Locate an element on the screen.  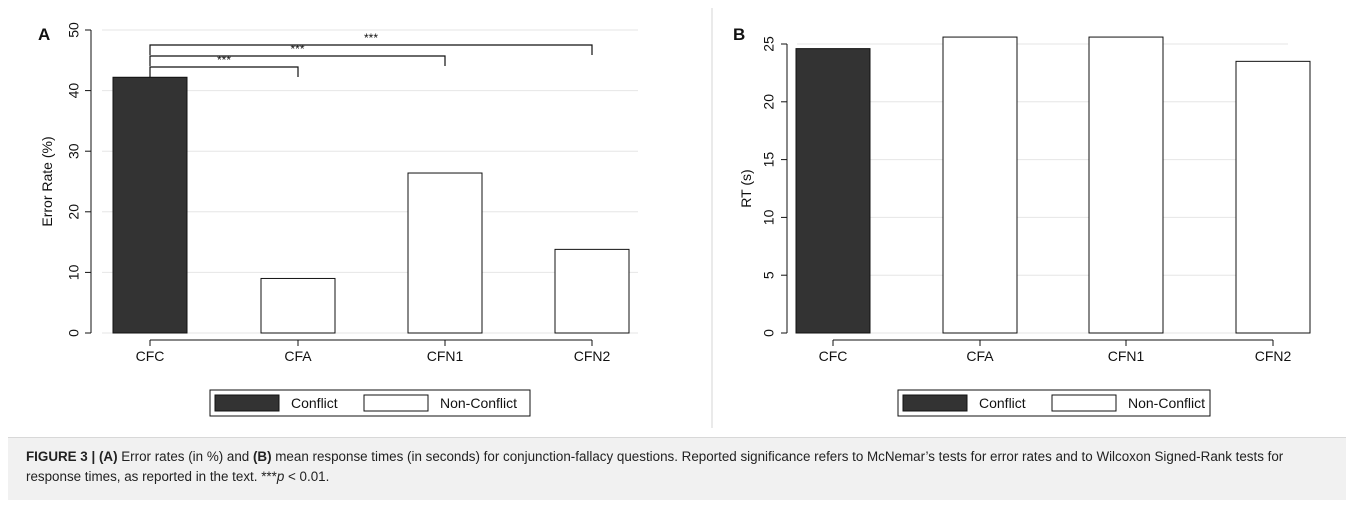
caption-panel-b-label: (B) is located at coordinates (262, 456).